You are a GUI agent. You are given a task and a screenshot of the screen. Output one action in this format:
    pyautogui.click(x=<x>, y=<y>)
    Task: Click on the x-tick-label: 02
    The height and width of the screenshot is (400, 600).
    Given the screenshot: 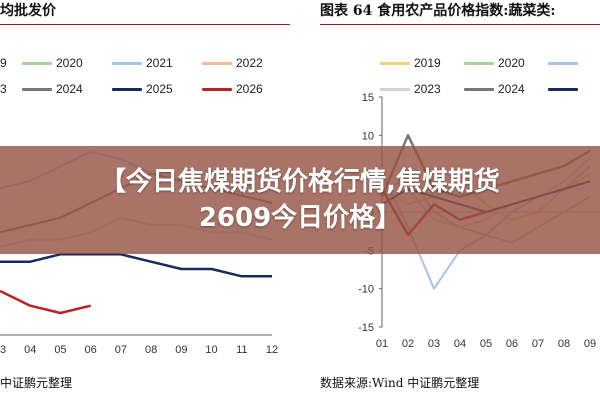 What is the action you would take?
    pyautogui.click(x=408, y=344)
    